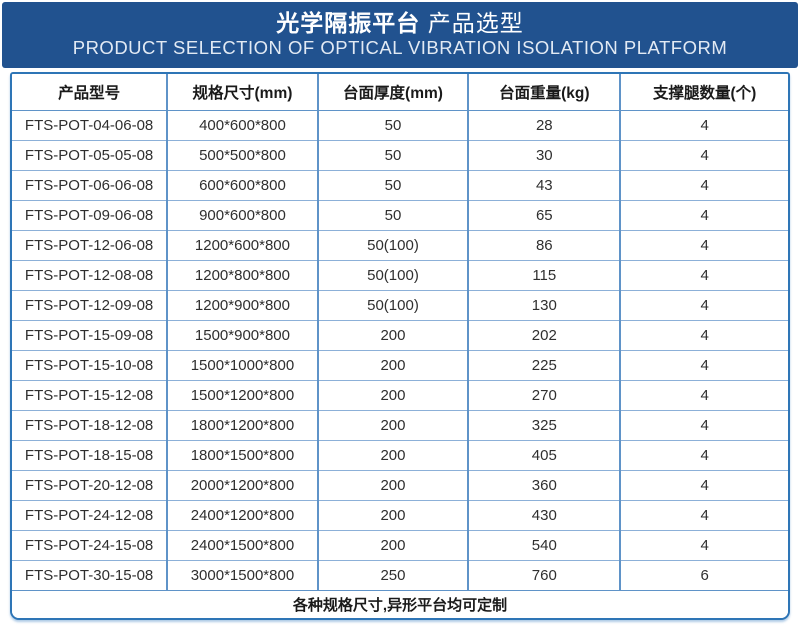 This screenshot has height=634, width=800. I want to click on table-cell: 2000*1200*800, so click(243, 485).